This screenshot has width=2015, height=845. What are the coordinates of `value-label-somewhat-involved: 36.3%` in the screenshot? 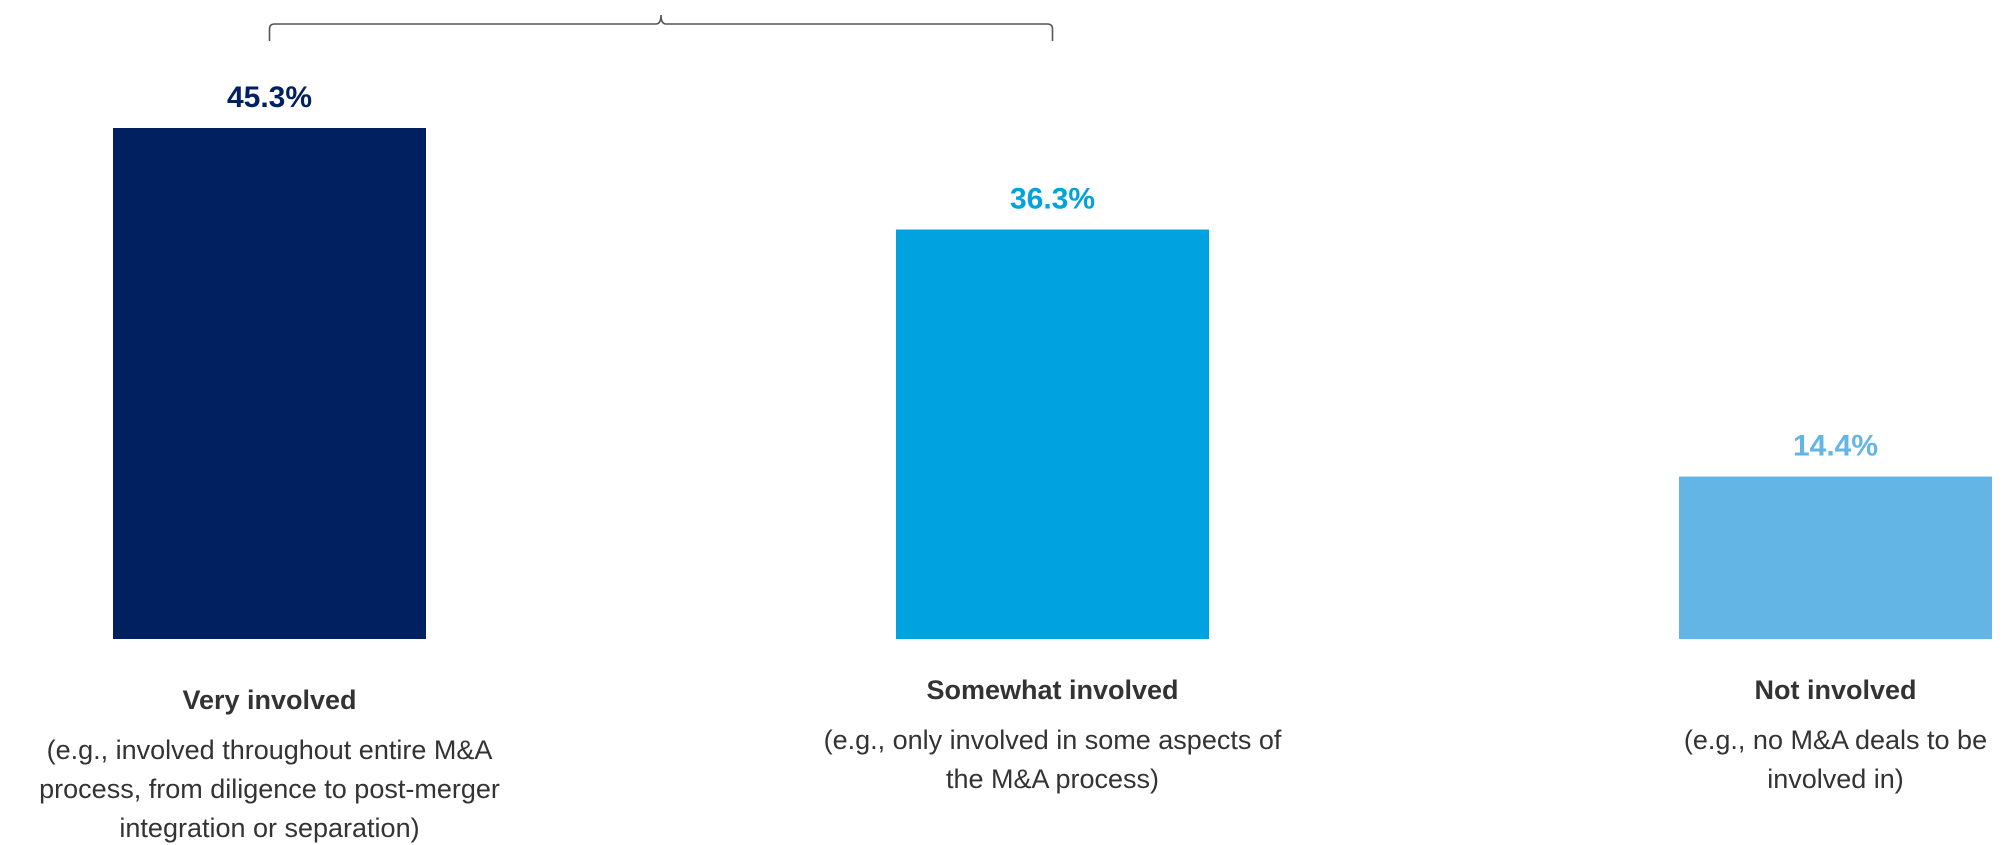 It's located at (1052, 199).